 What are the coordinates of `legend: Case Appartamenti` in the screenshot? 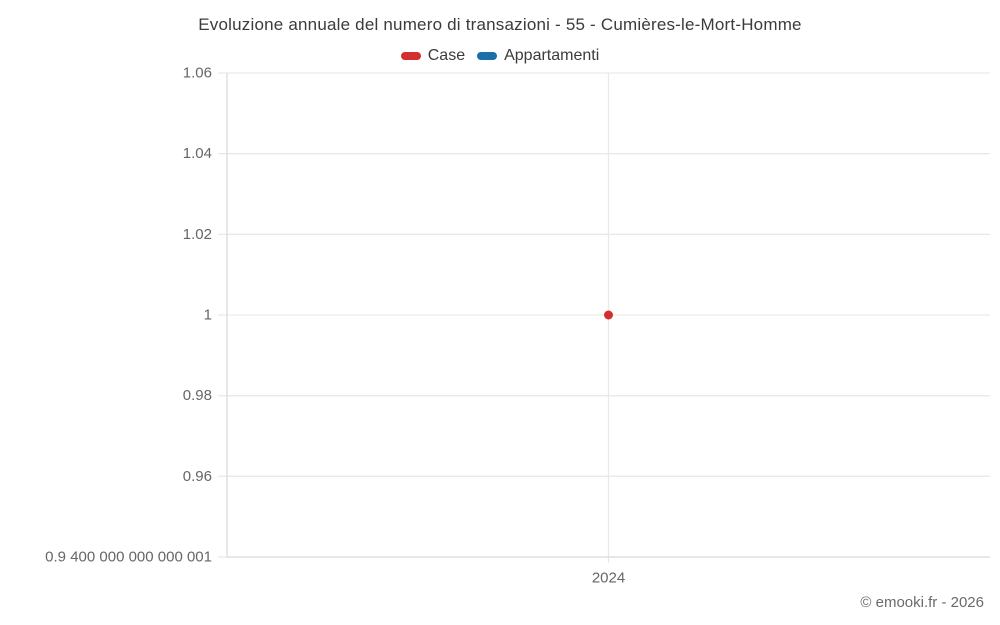 It's located at (500, 56).